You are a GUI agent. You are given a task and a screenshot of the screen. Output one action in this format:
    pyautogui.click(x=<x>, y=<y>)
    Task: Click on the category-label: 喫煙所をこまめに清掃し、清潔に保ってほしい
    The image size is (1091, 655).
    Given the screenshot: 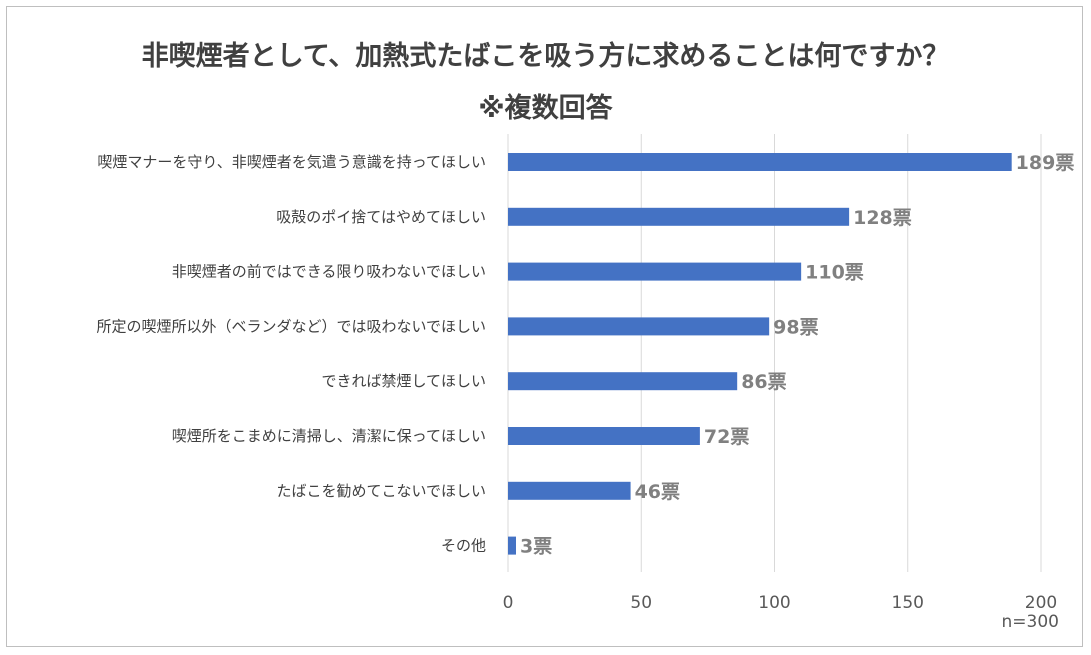 What is the action you would take?
    pyautogui.click(x=329, y=436)
    